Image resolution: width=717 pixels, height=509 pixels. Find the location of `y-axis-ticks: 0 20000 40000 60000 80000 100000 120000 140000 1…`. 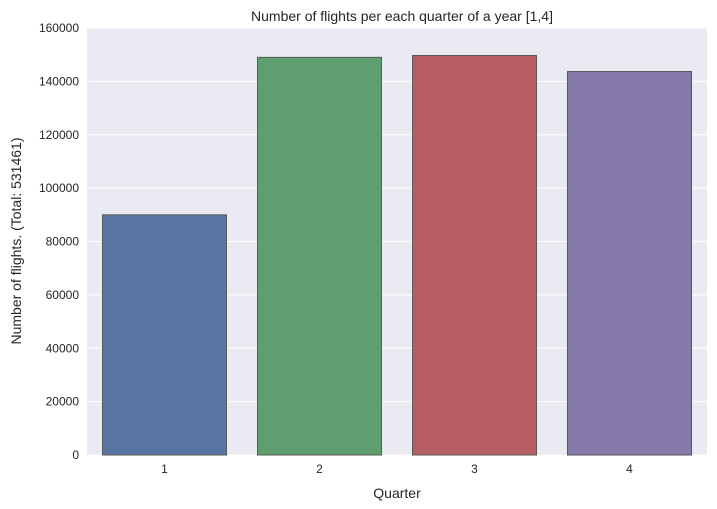

y-axis-ticks: 0 20000 40000 60000 80000 100000 120000 140000 1… is located at coordinates (59, 241).